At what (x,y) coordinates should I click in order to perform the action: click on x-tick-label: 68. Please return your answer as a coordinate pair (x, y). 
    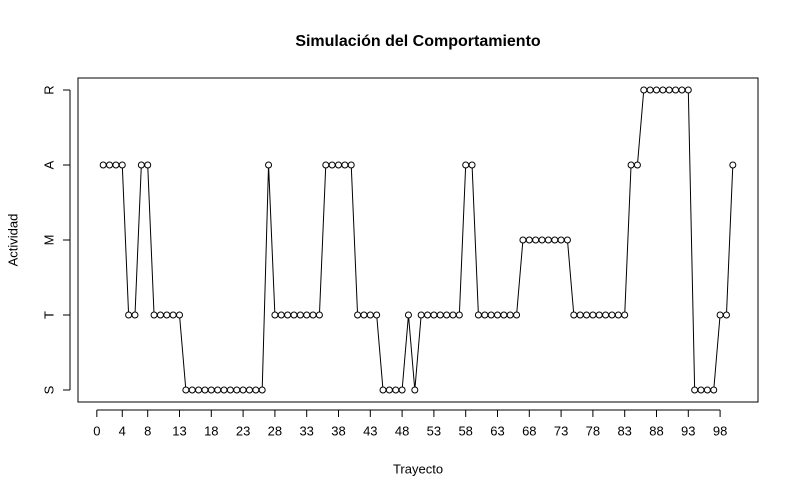
    Looking at the image, I should click on (529, 430).